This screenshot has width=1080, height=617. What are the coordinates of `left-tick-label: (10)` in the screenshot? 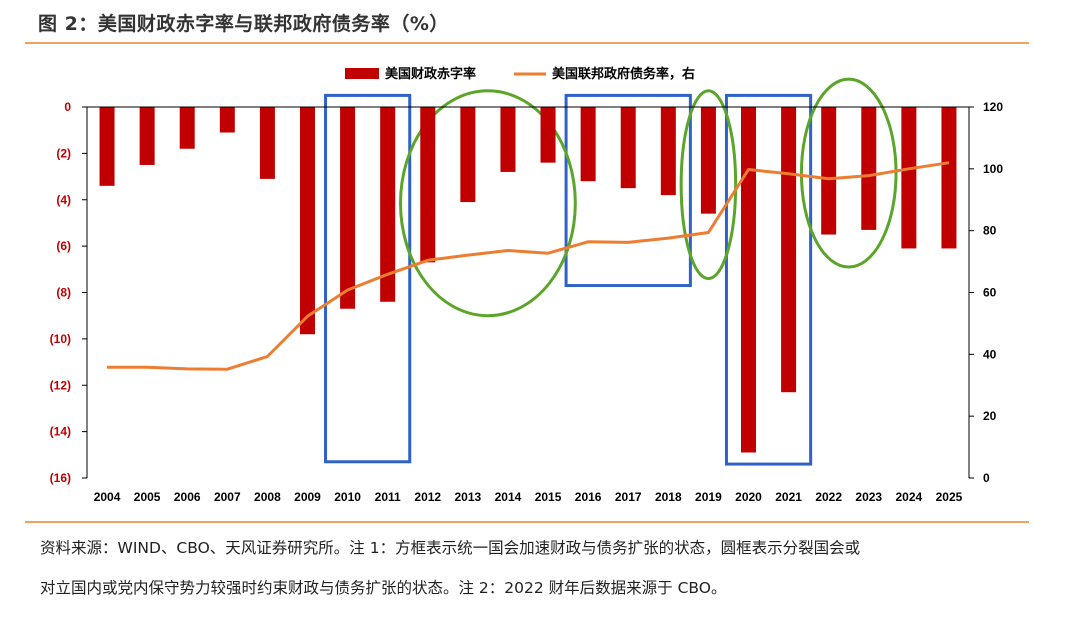 It's located at (60, 339).